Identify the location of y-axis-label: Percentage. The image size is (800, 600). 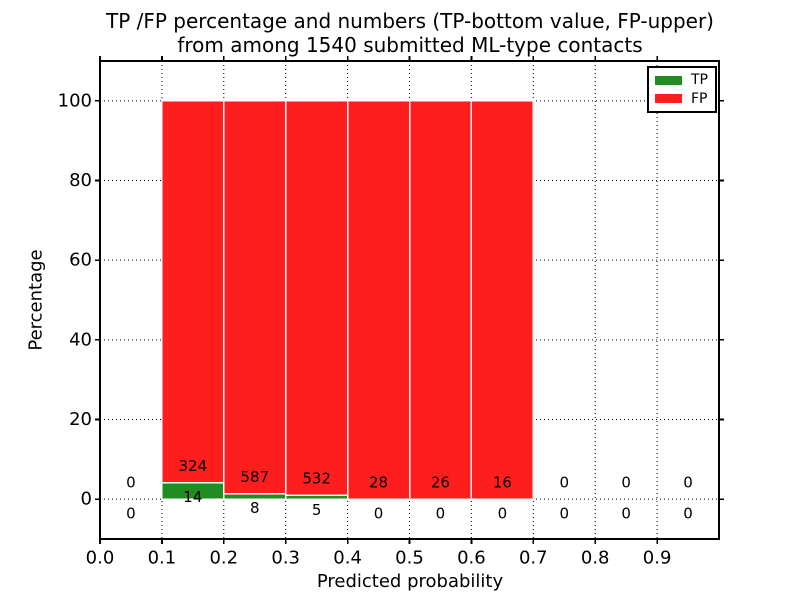
(36, 300).